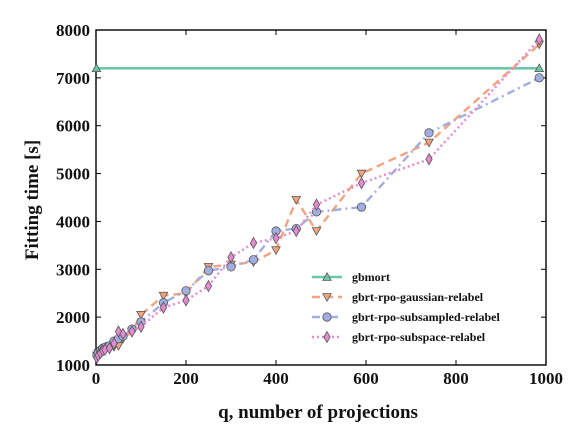 This screenshot has width=581, height=441. Describe the element at coordinates (73, 78) in the screenshot. I see `y-tick-label: 7000` at that location.